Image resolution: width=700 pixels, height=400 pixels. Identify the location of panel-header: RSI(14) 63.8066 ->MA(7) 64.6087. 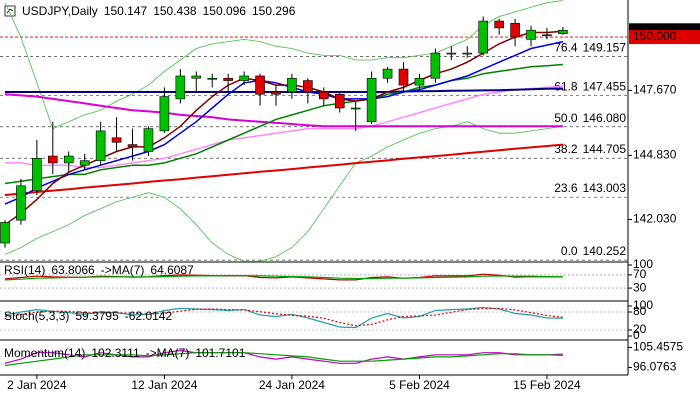
(99, 270).